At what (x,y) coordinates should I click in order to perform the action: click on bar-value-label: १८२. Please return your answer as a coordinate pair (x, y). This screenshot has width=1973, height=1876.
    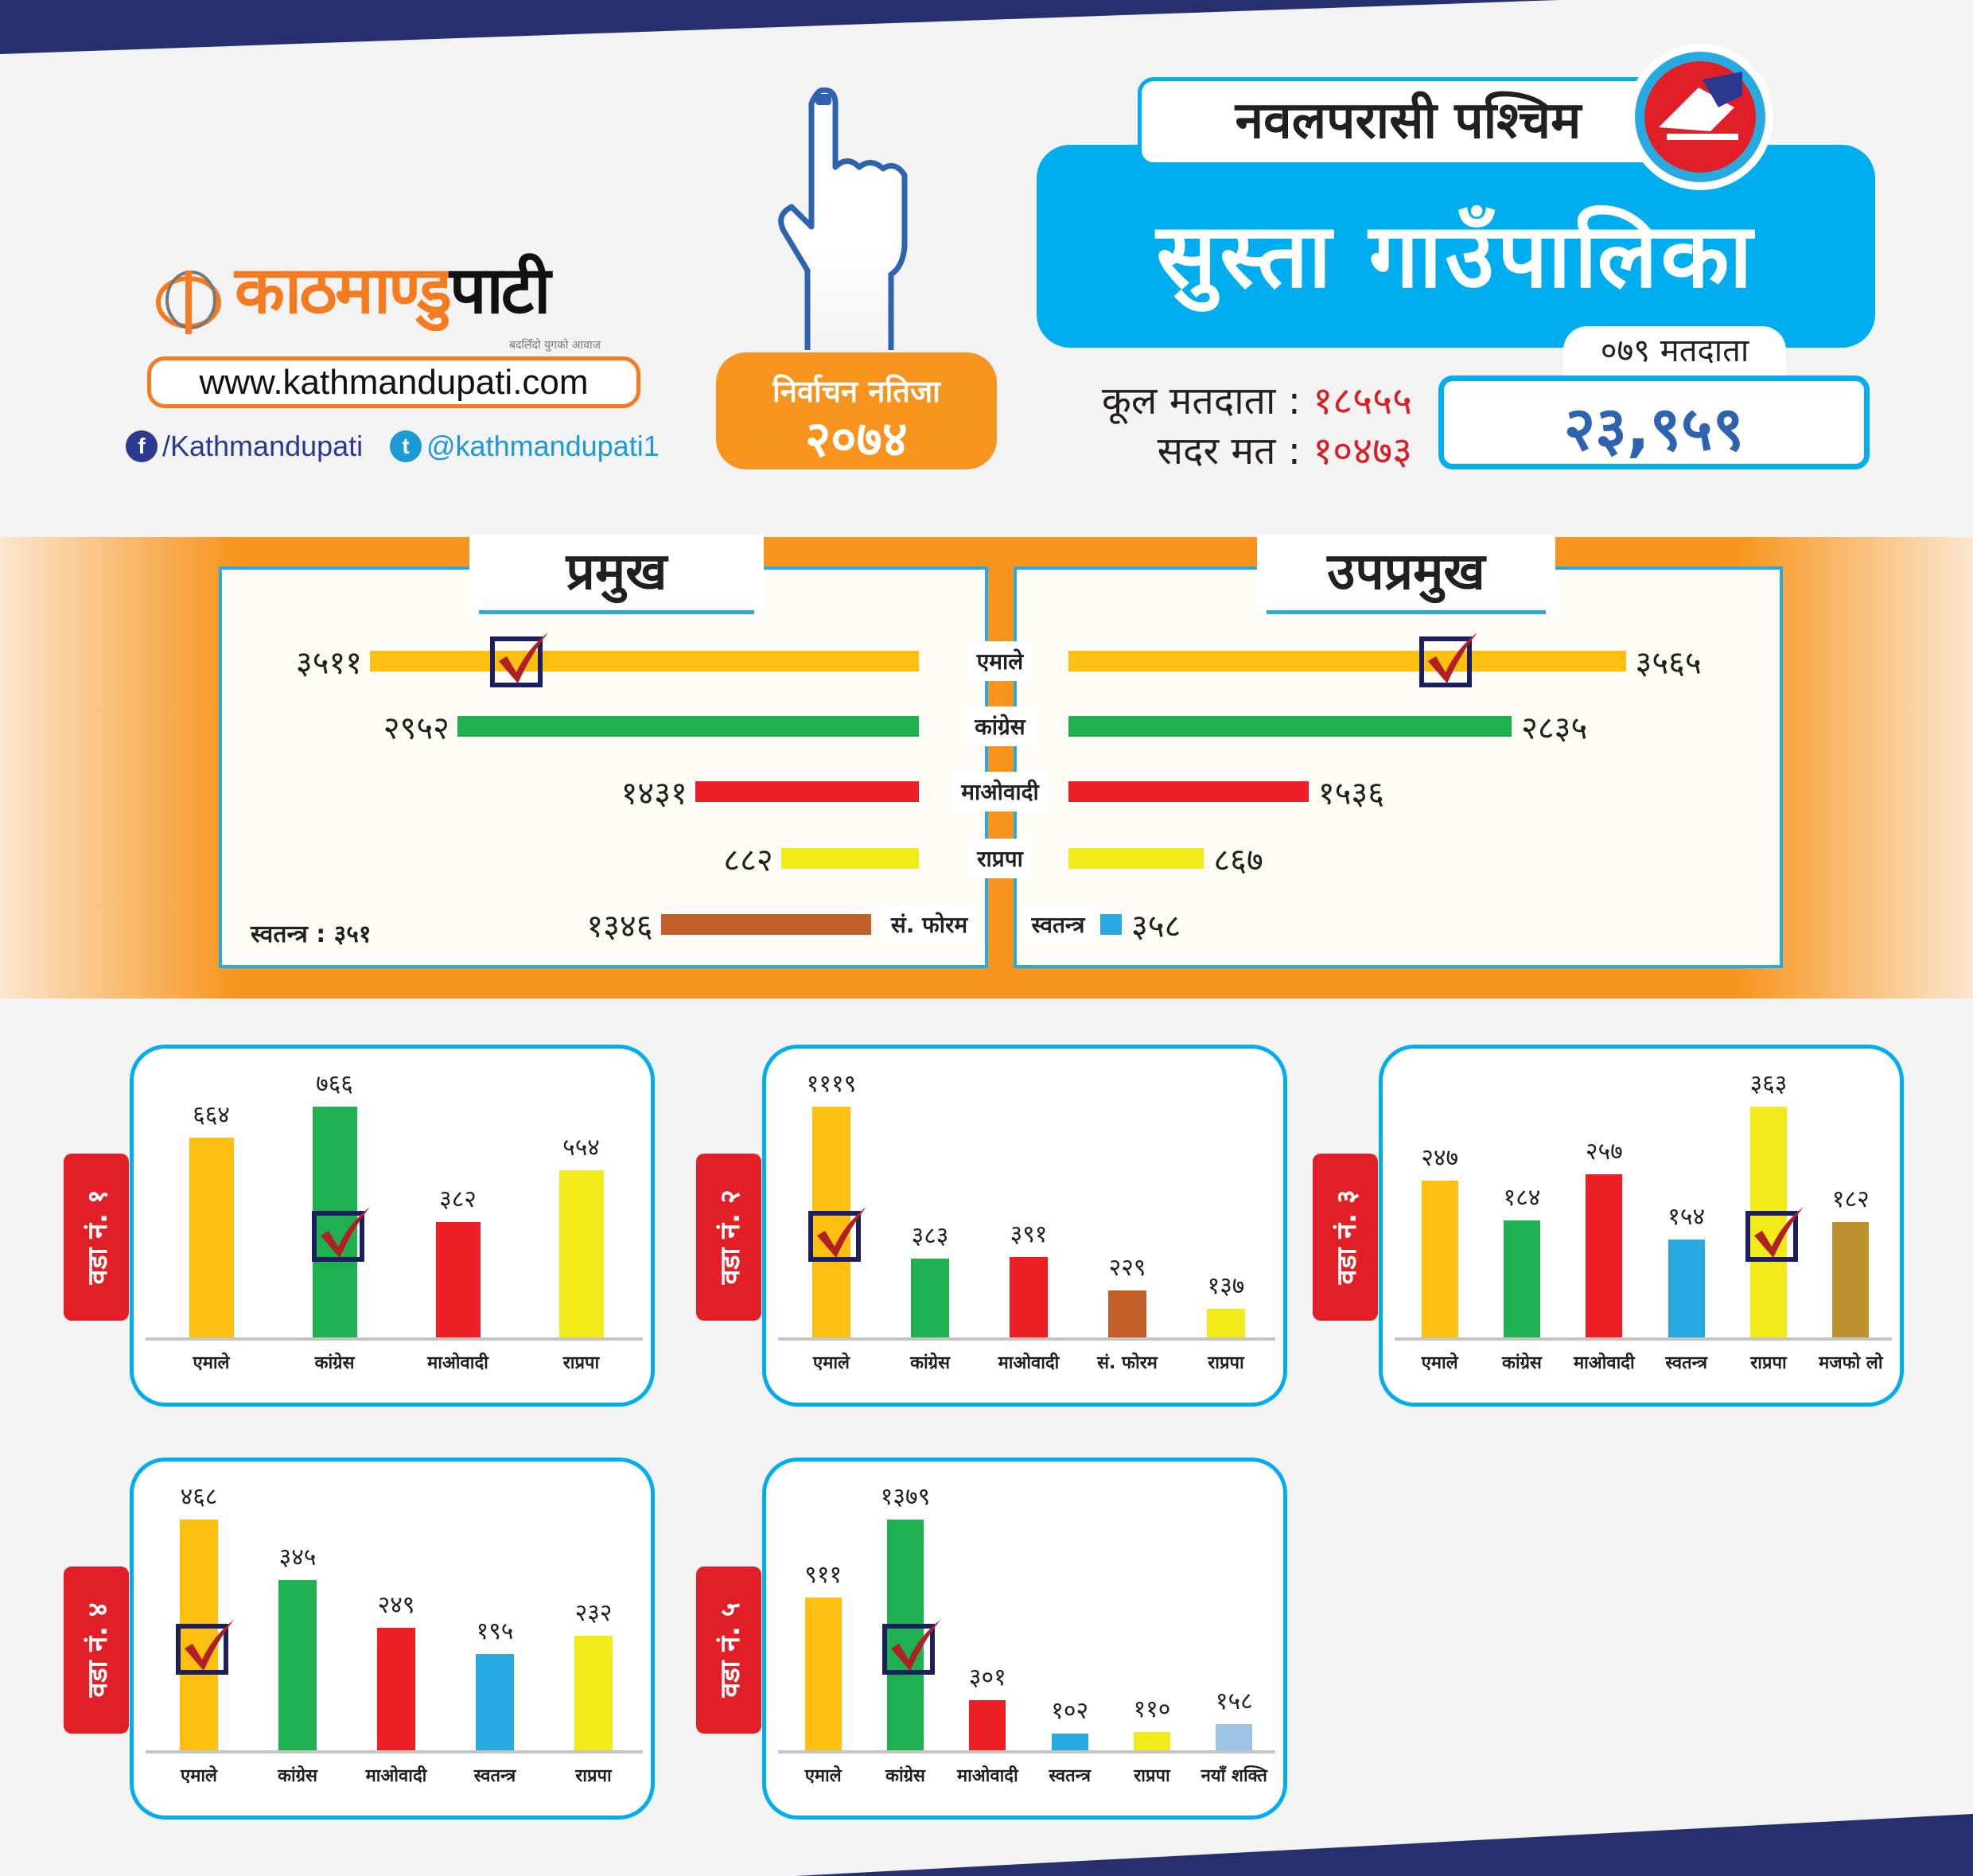
    Looking at the image, I should click on (1850, 1199).